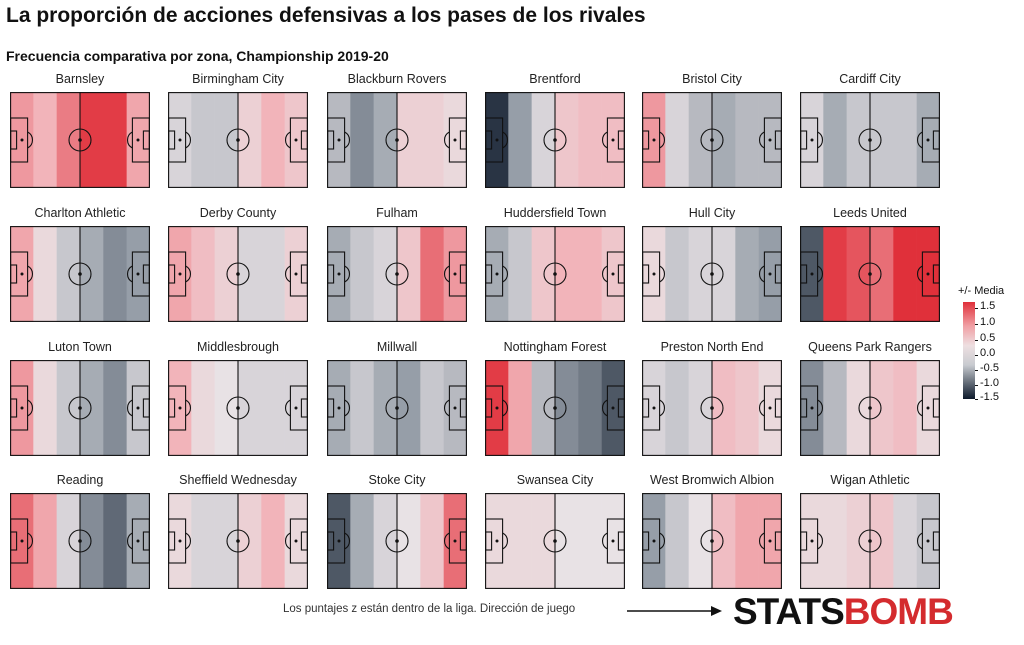 The height and width of the screenshot is (645, 1024). I want to click on team-name: Hull City, so click(712, 213).